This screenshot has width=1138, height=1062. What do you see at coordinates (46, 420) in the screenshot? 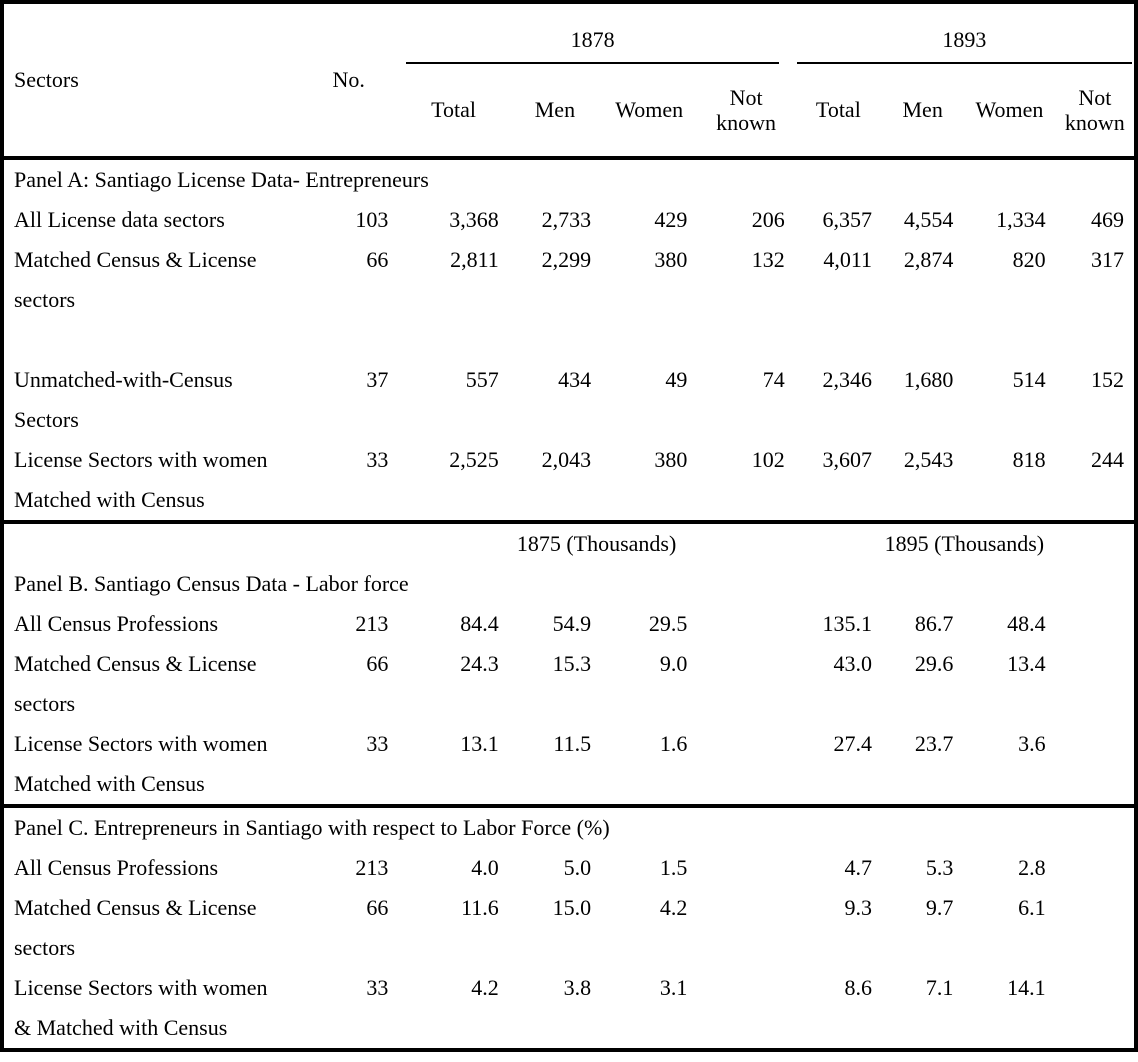
I see `row-label-continuation: Sectors` at bounding box center [46, 420].